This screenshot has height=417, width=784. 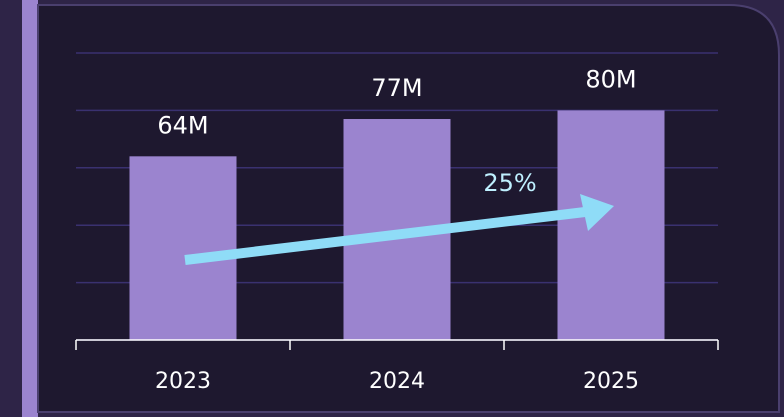 What do you see at coordinates (611, 381) in the screenshot?
I see `x-tick-label: 2025` at bounding box center [611, 381].